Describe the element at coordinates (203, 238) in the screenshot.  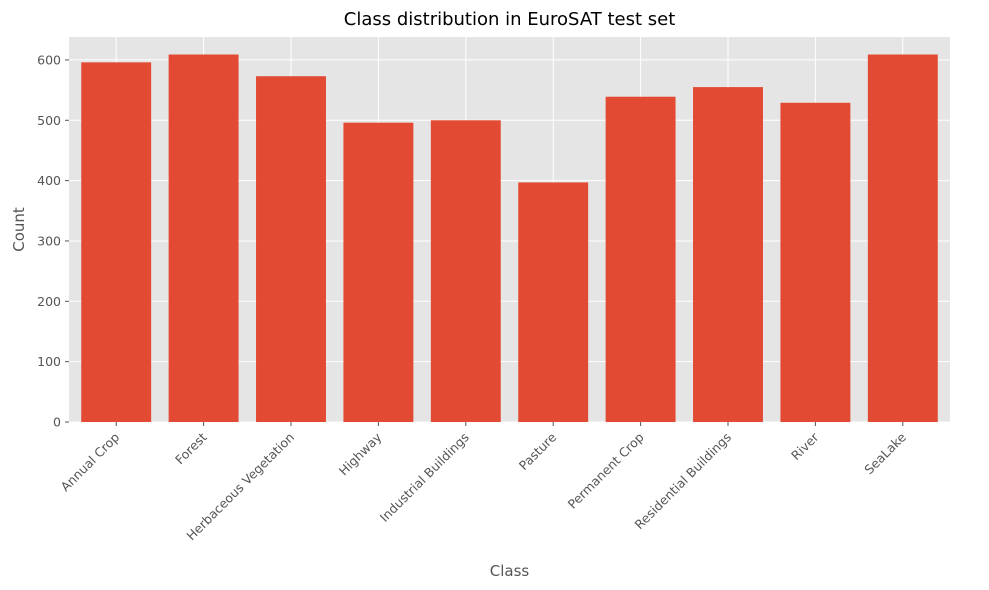
I see `bar-forest` at that location.